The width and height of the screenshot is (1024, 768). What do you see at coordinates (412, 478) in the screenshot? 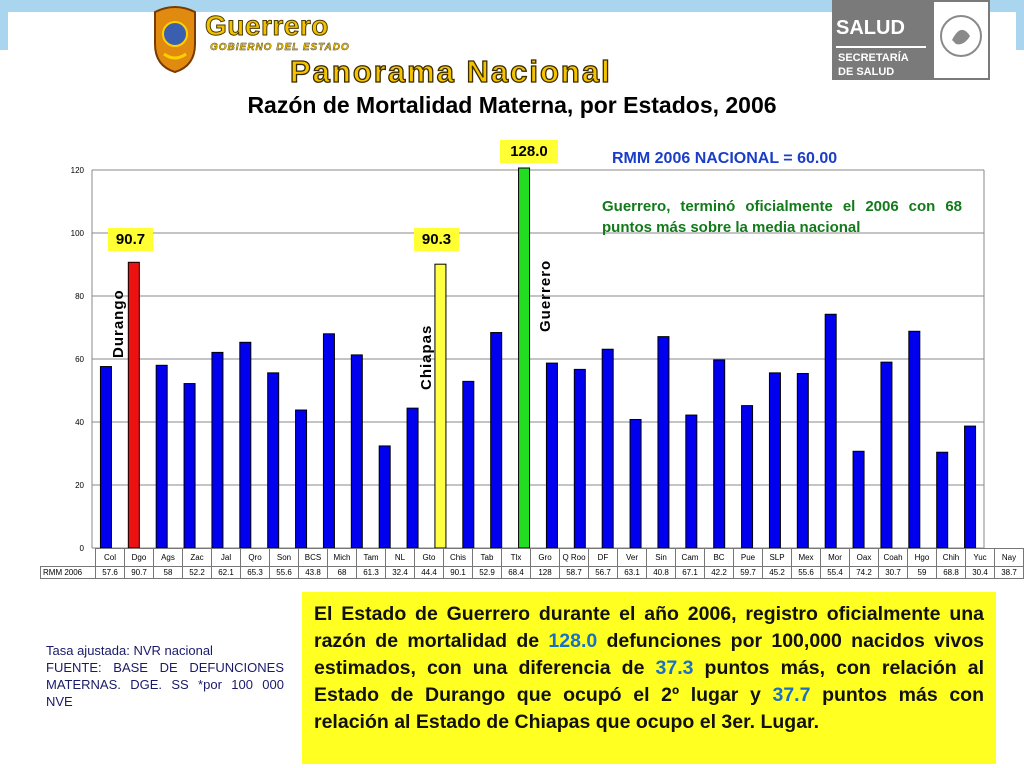
I see `bar-gto` at bounding box center [412, 478].